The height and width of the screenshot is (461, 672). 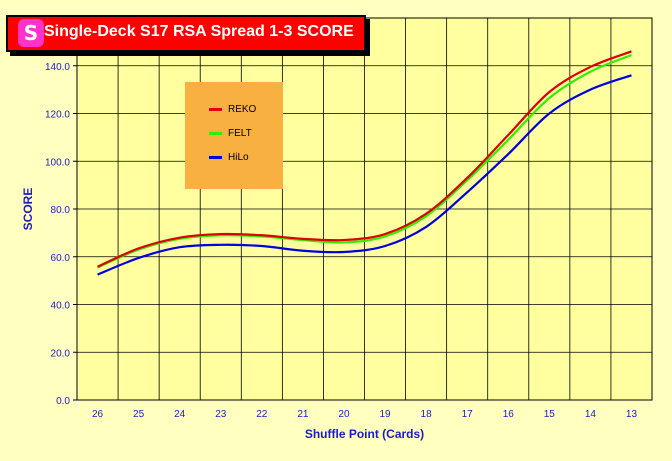 I want to click on legend: REKO FELT HiLo, so click(x=234, y=135).